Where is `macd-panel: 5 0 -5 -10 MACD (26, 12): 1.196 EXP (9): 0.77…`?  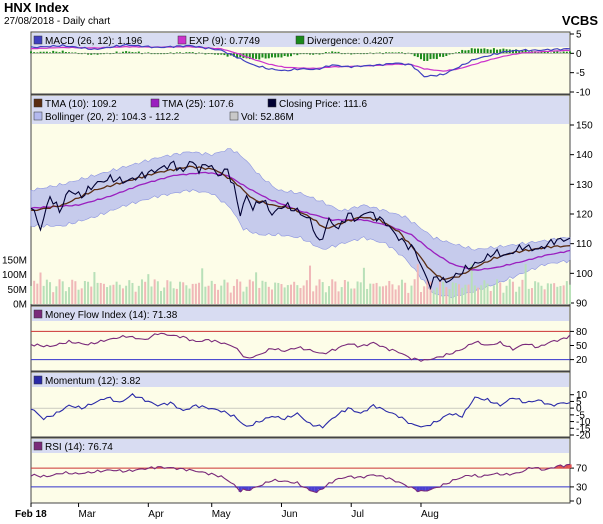
macd-panel: 5 0 -5 -10 MACD (26, 12): 1.196 EXP (9): 0.77… is located at coordinates (310, 64).